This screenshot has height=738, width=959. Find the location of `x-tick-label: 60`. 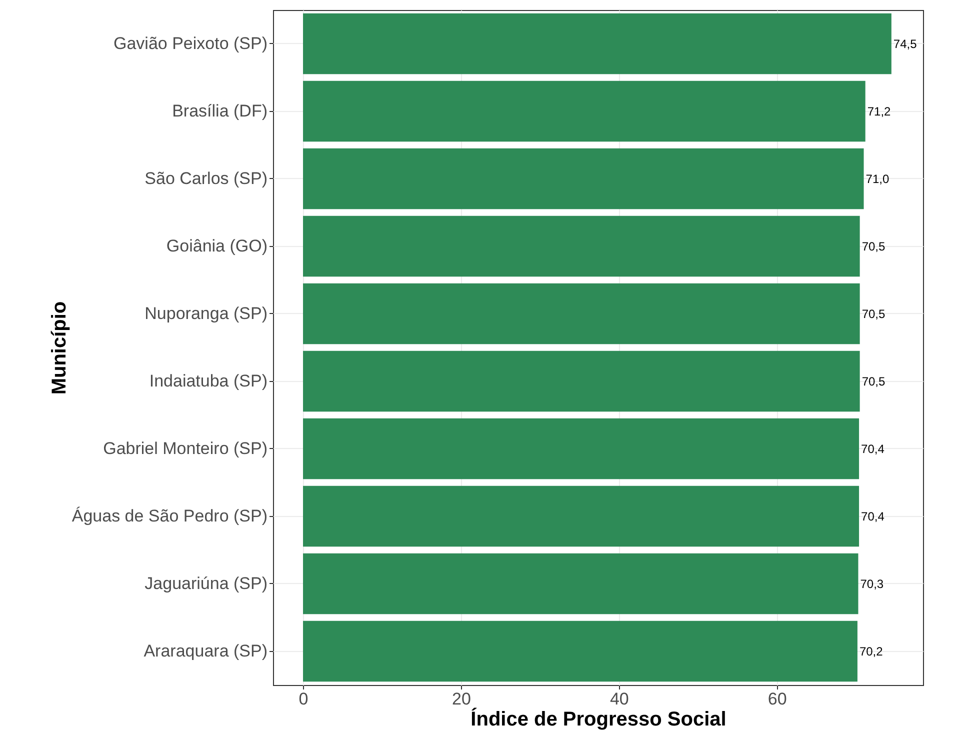

x-tick-label: 60 is located at coordinates (777, 699).